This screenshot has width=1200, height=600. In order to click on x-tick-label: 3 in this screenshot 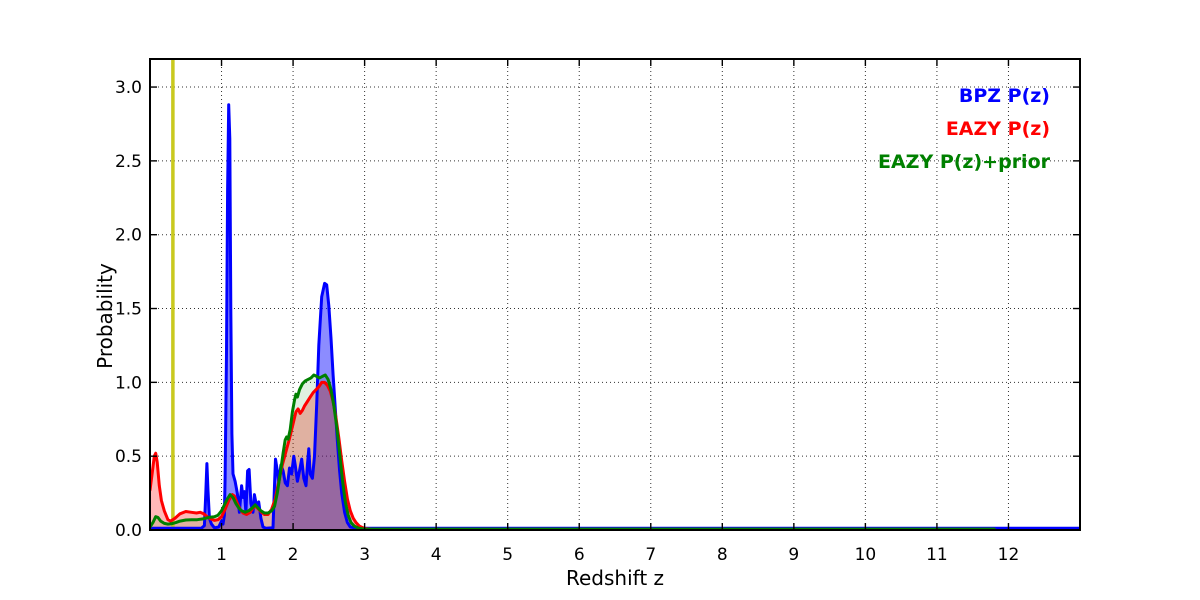, I will do `click(364, 555)`.